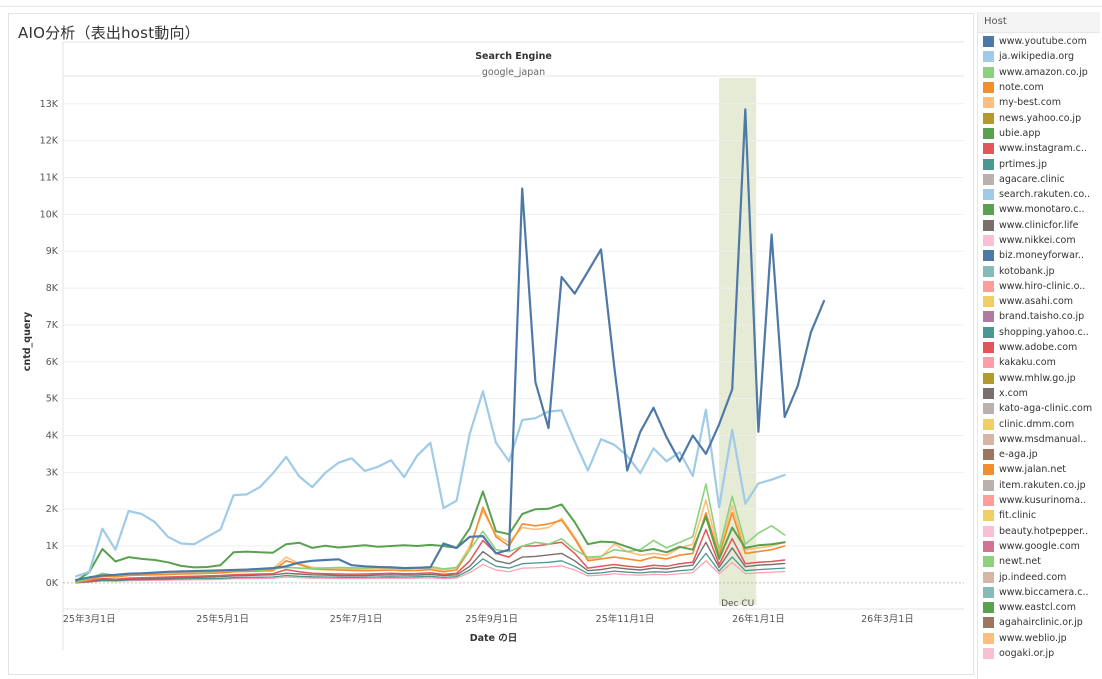 The width and height of the screenshot is (1102, 679). I want to click on legend-label: fit.clinic, so click(1018, 516).